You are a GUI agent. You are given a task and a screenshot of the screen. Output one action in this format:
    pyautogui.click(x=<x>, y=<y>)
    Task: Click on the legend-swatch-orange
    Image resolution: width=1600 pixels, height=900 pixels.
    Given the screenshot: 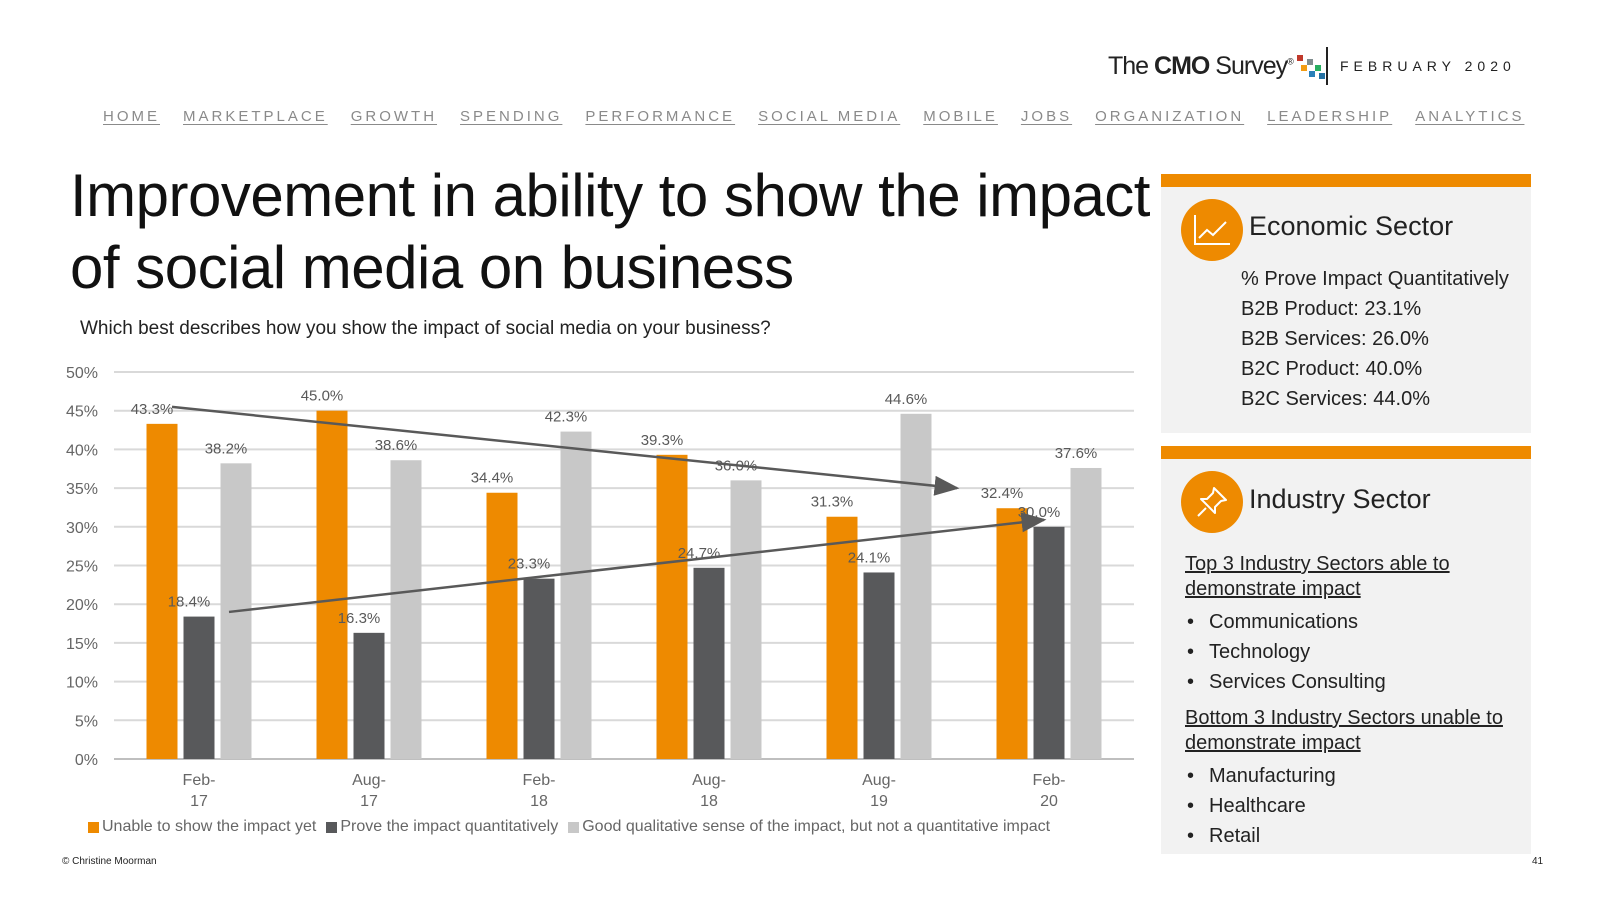 What is the action you would take?
    pyautogui.click(x=93, y=827)
    